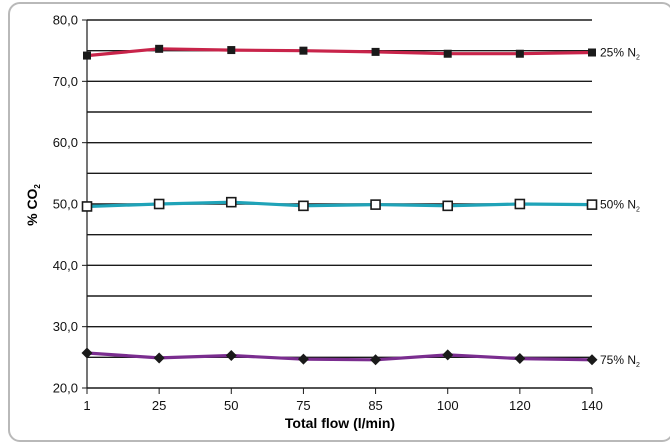 This screenshot has height=442, width=670. I want to click on y-tick-label: 70,0, so click(65, 81).